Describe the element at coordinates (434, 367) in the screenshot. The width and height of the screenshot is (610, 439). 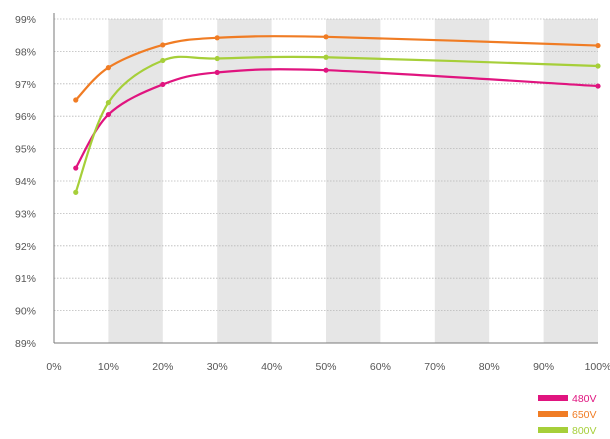
I see `x-tick-label: 70%` at that location.